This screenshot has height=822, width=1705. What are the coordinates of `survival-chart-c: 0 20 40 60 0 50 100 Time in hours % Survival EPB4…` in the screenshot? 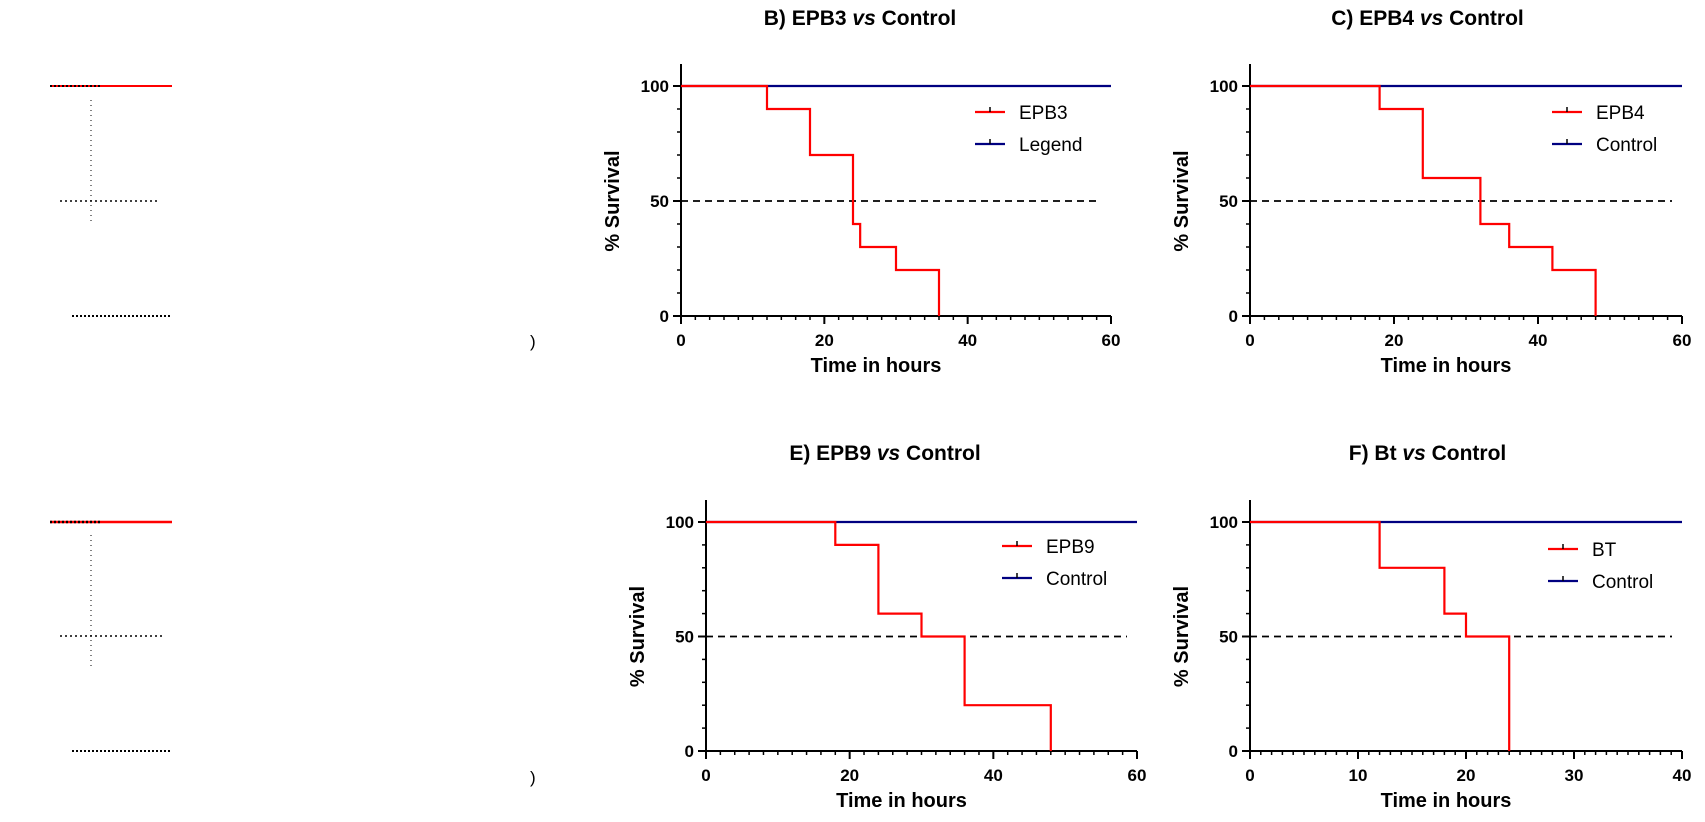 It's located at (1431, 220).